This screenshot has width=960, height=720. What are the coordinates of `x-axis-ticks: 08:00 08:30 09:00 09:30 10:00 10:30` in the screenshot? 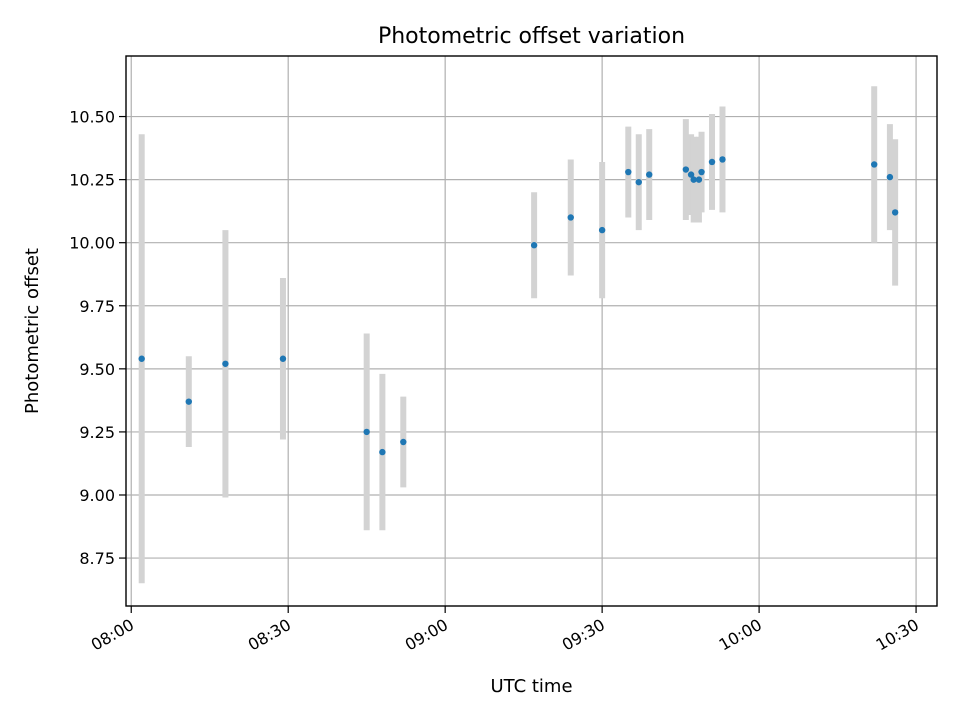 It's located at (505, 630).